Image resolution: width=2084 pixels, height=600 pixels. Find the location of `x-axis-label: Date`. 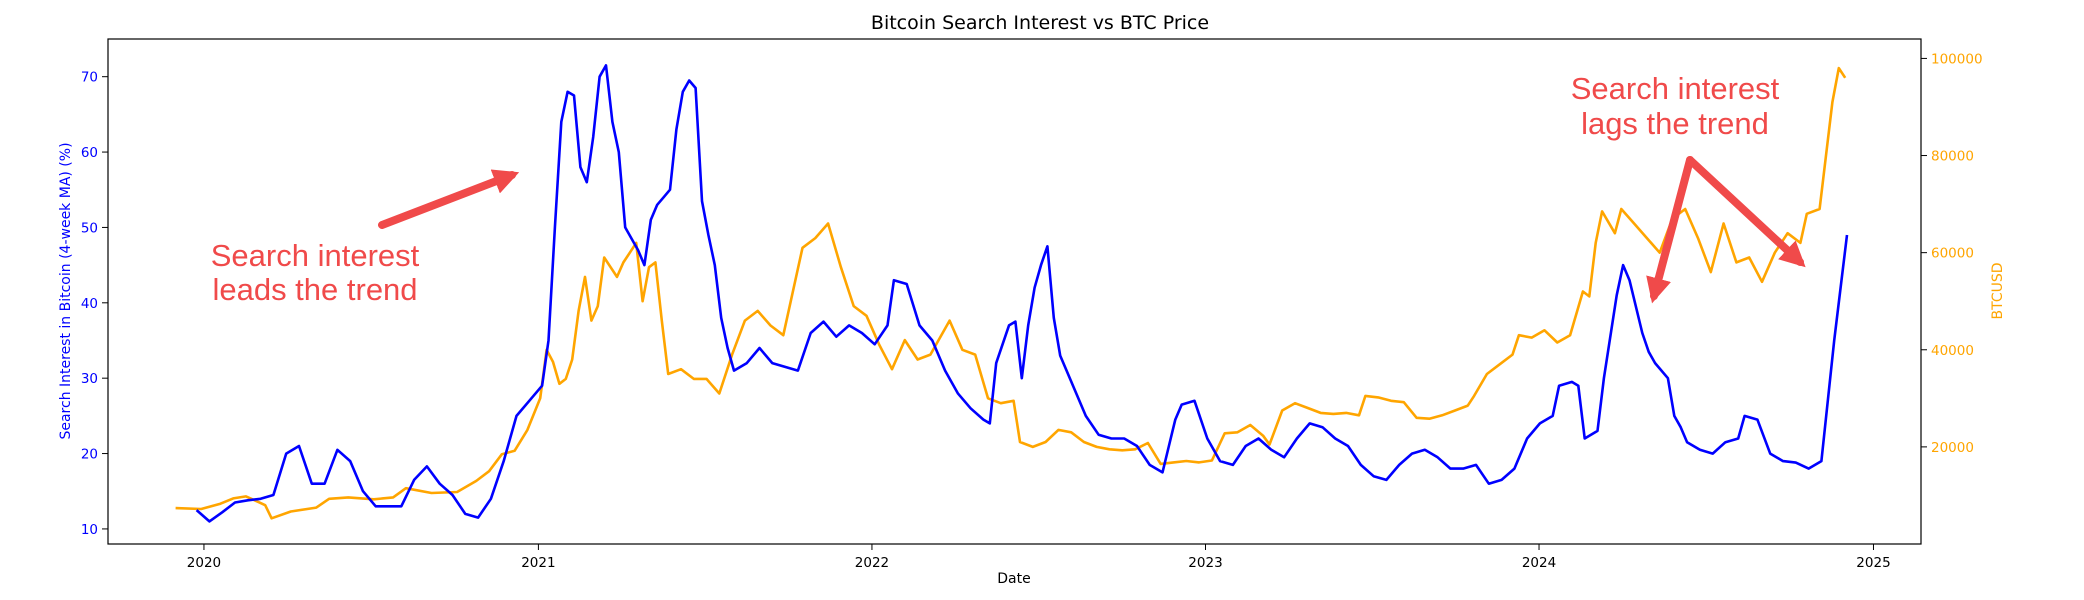

x-axis-label: Date is located at coordinates (1013, 579).